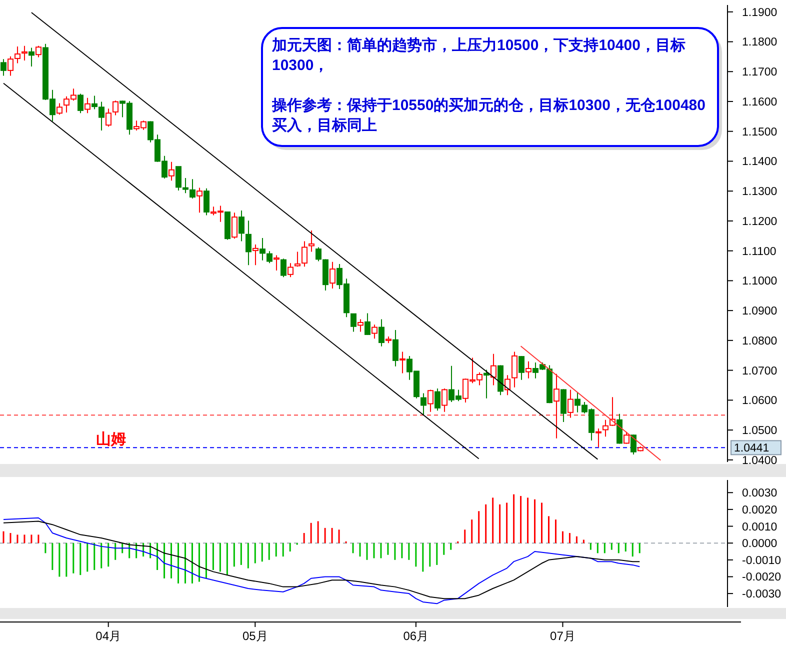 The height and width of the screenshot is (645, 786). What do you see at coordinates (760, 162) in the screenshot?
I see `y-tick-label: 1.1400` at bounding box center [760, 162].